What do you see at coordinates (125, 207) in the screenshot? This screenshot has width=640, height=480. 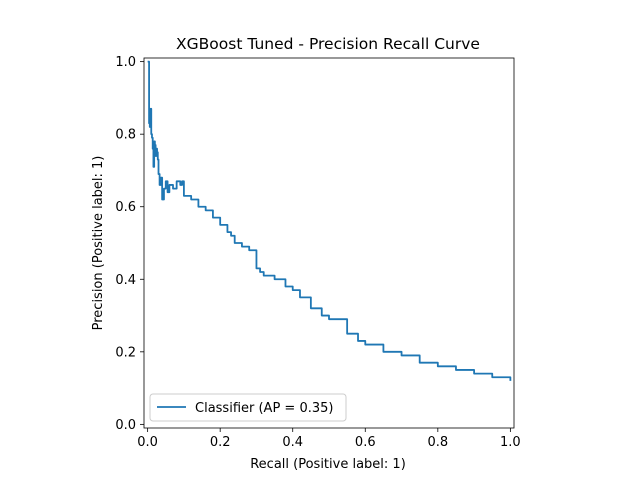 I see `y-tick-label: 0.6` at bounding box center [125, 207].